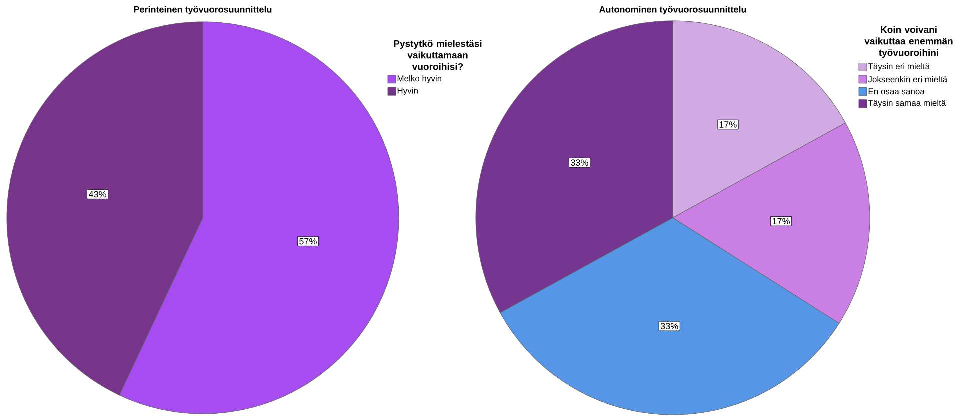 This screenshot has width=978, height=416. Describe the element at coordinates (907, 104) in the screenshot. I see `legend-label: Täysin samaa mieltä` at that location.